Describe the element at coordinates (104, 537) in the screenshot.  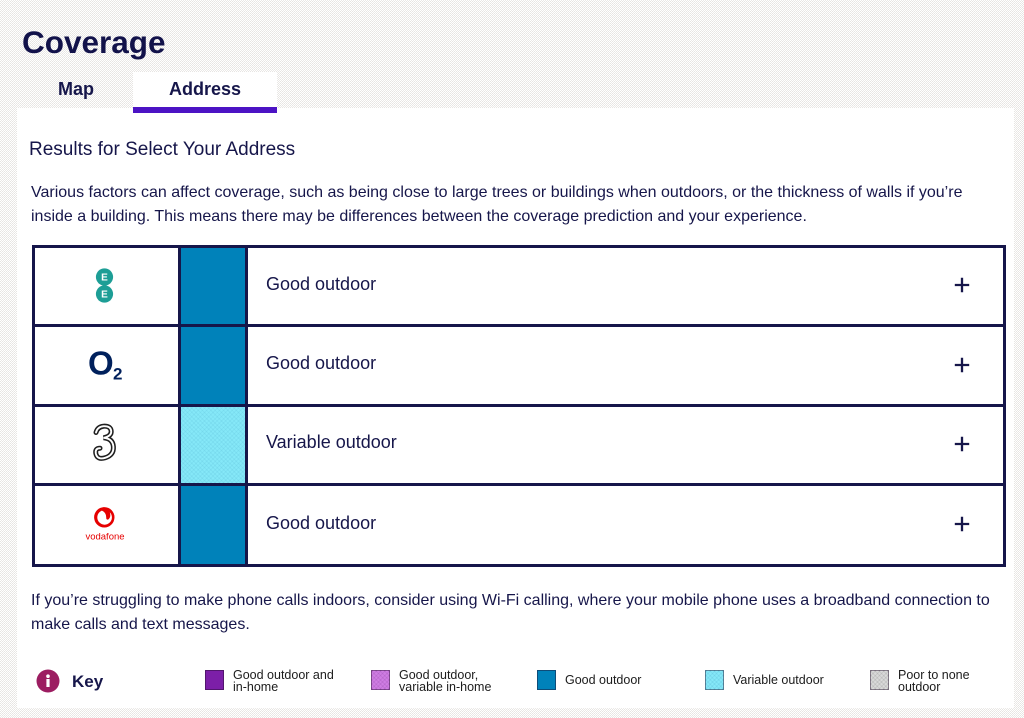
I see `svg-text: vodafone` at that location.